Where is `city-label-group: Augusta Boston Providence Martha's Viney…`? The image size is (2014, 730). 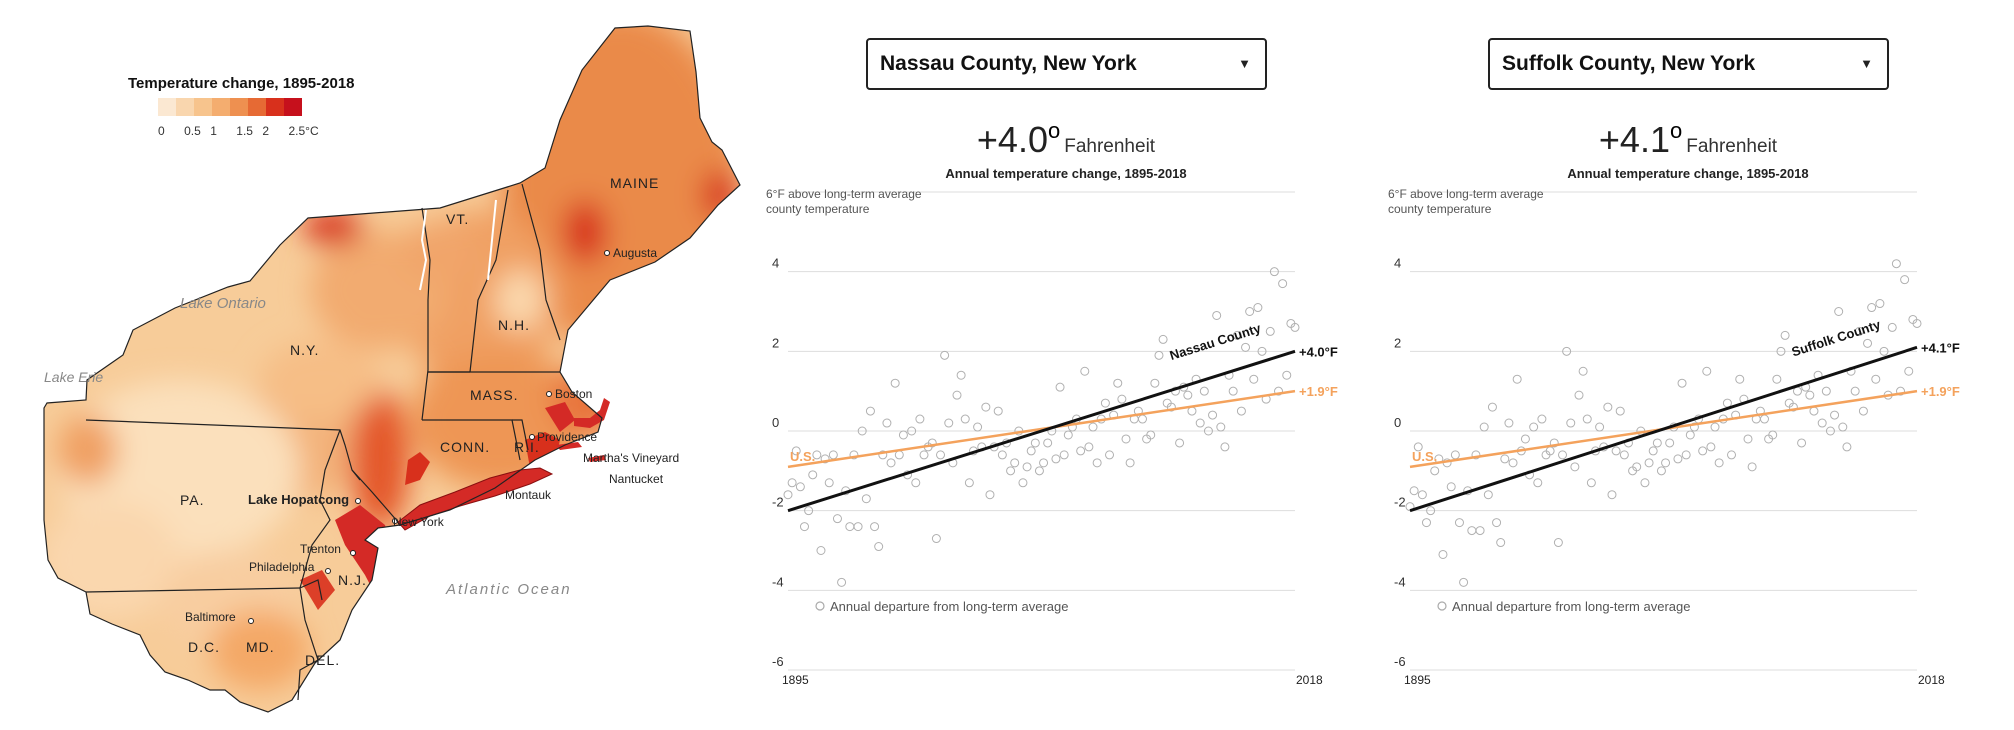
city-label-group: Augusta Boston Providence Martha's Viney… is located at coordinates (432, 435).